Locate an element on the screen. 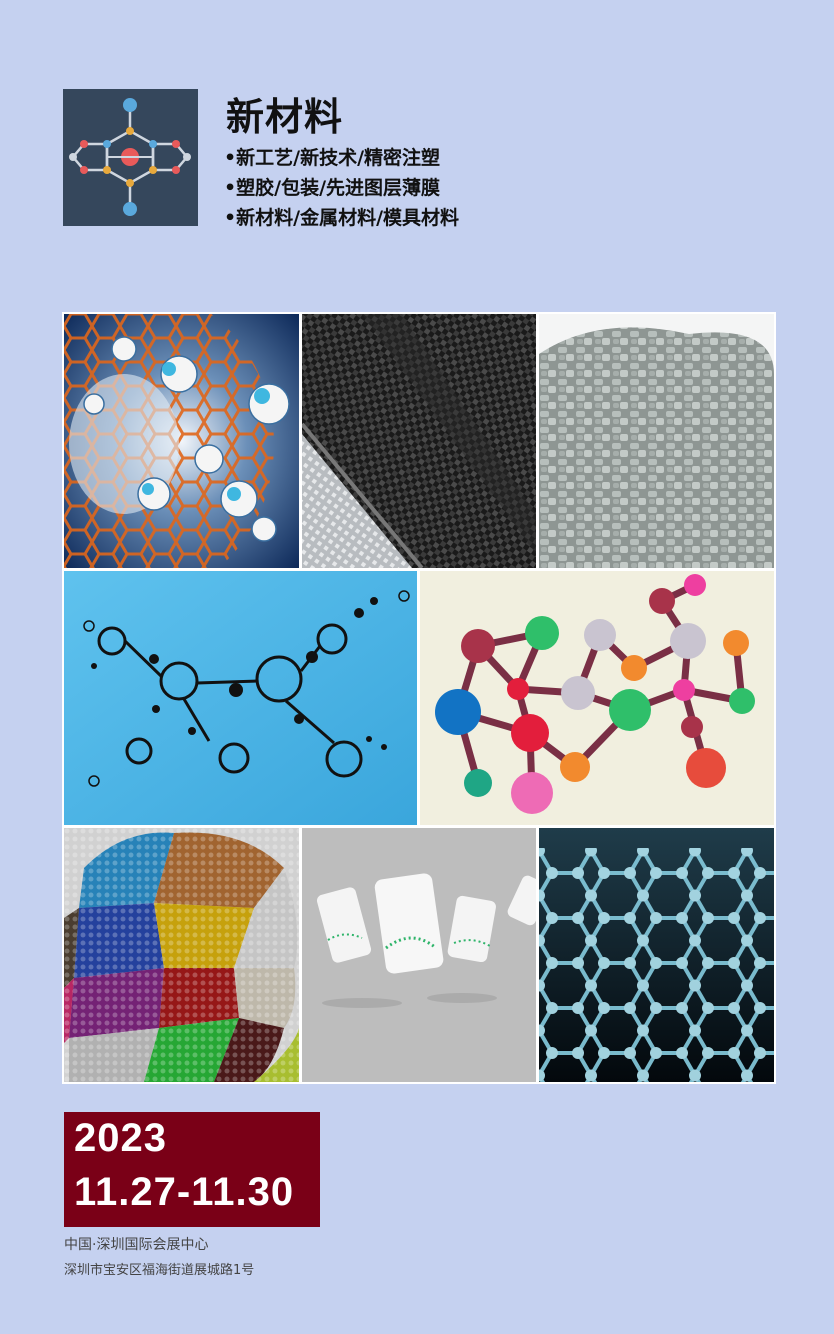 This screenshot has width=834, height=1334. event-date-range: 11.27-11.30 is located at coordinates (184, 1192).